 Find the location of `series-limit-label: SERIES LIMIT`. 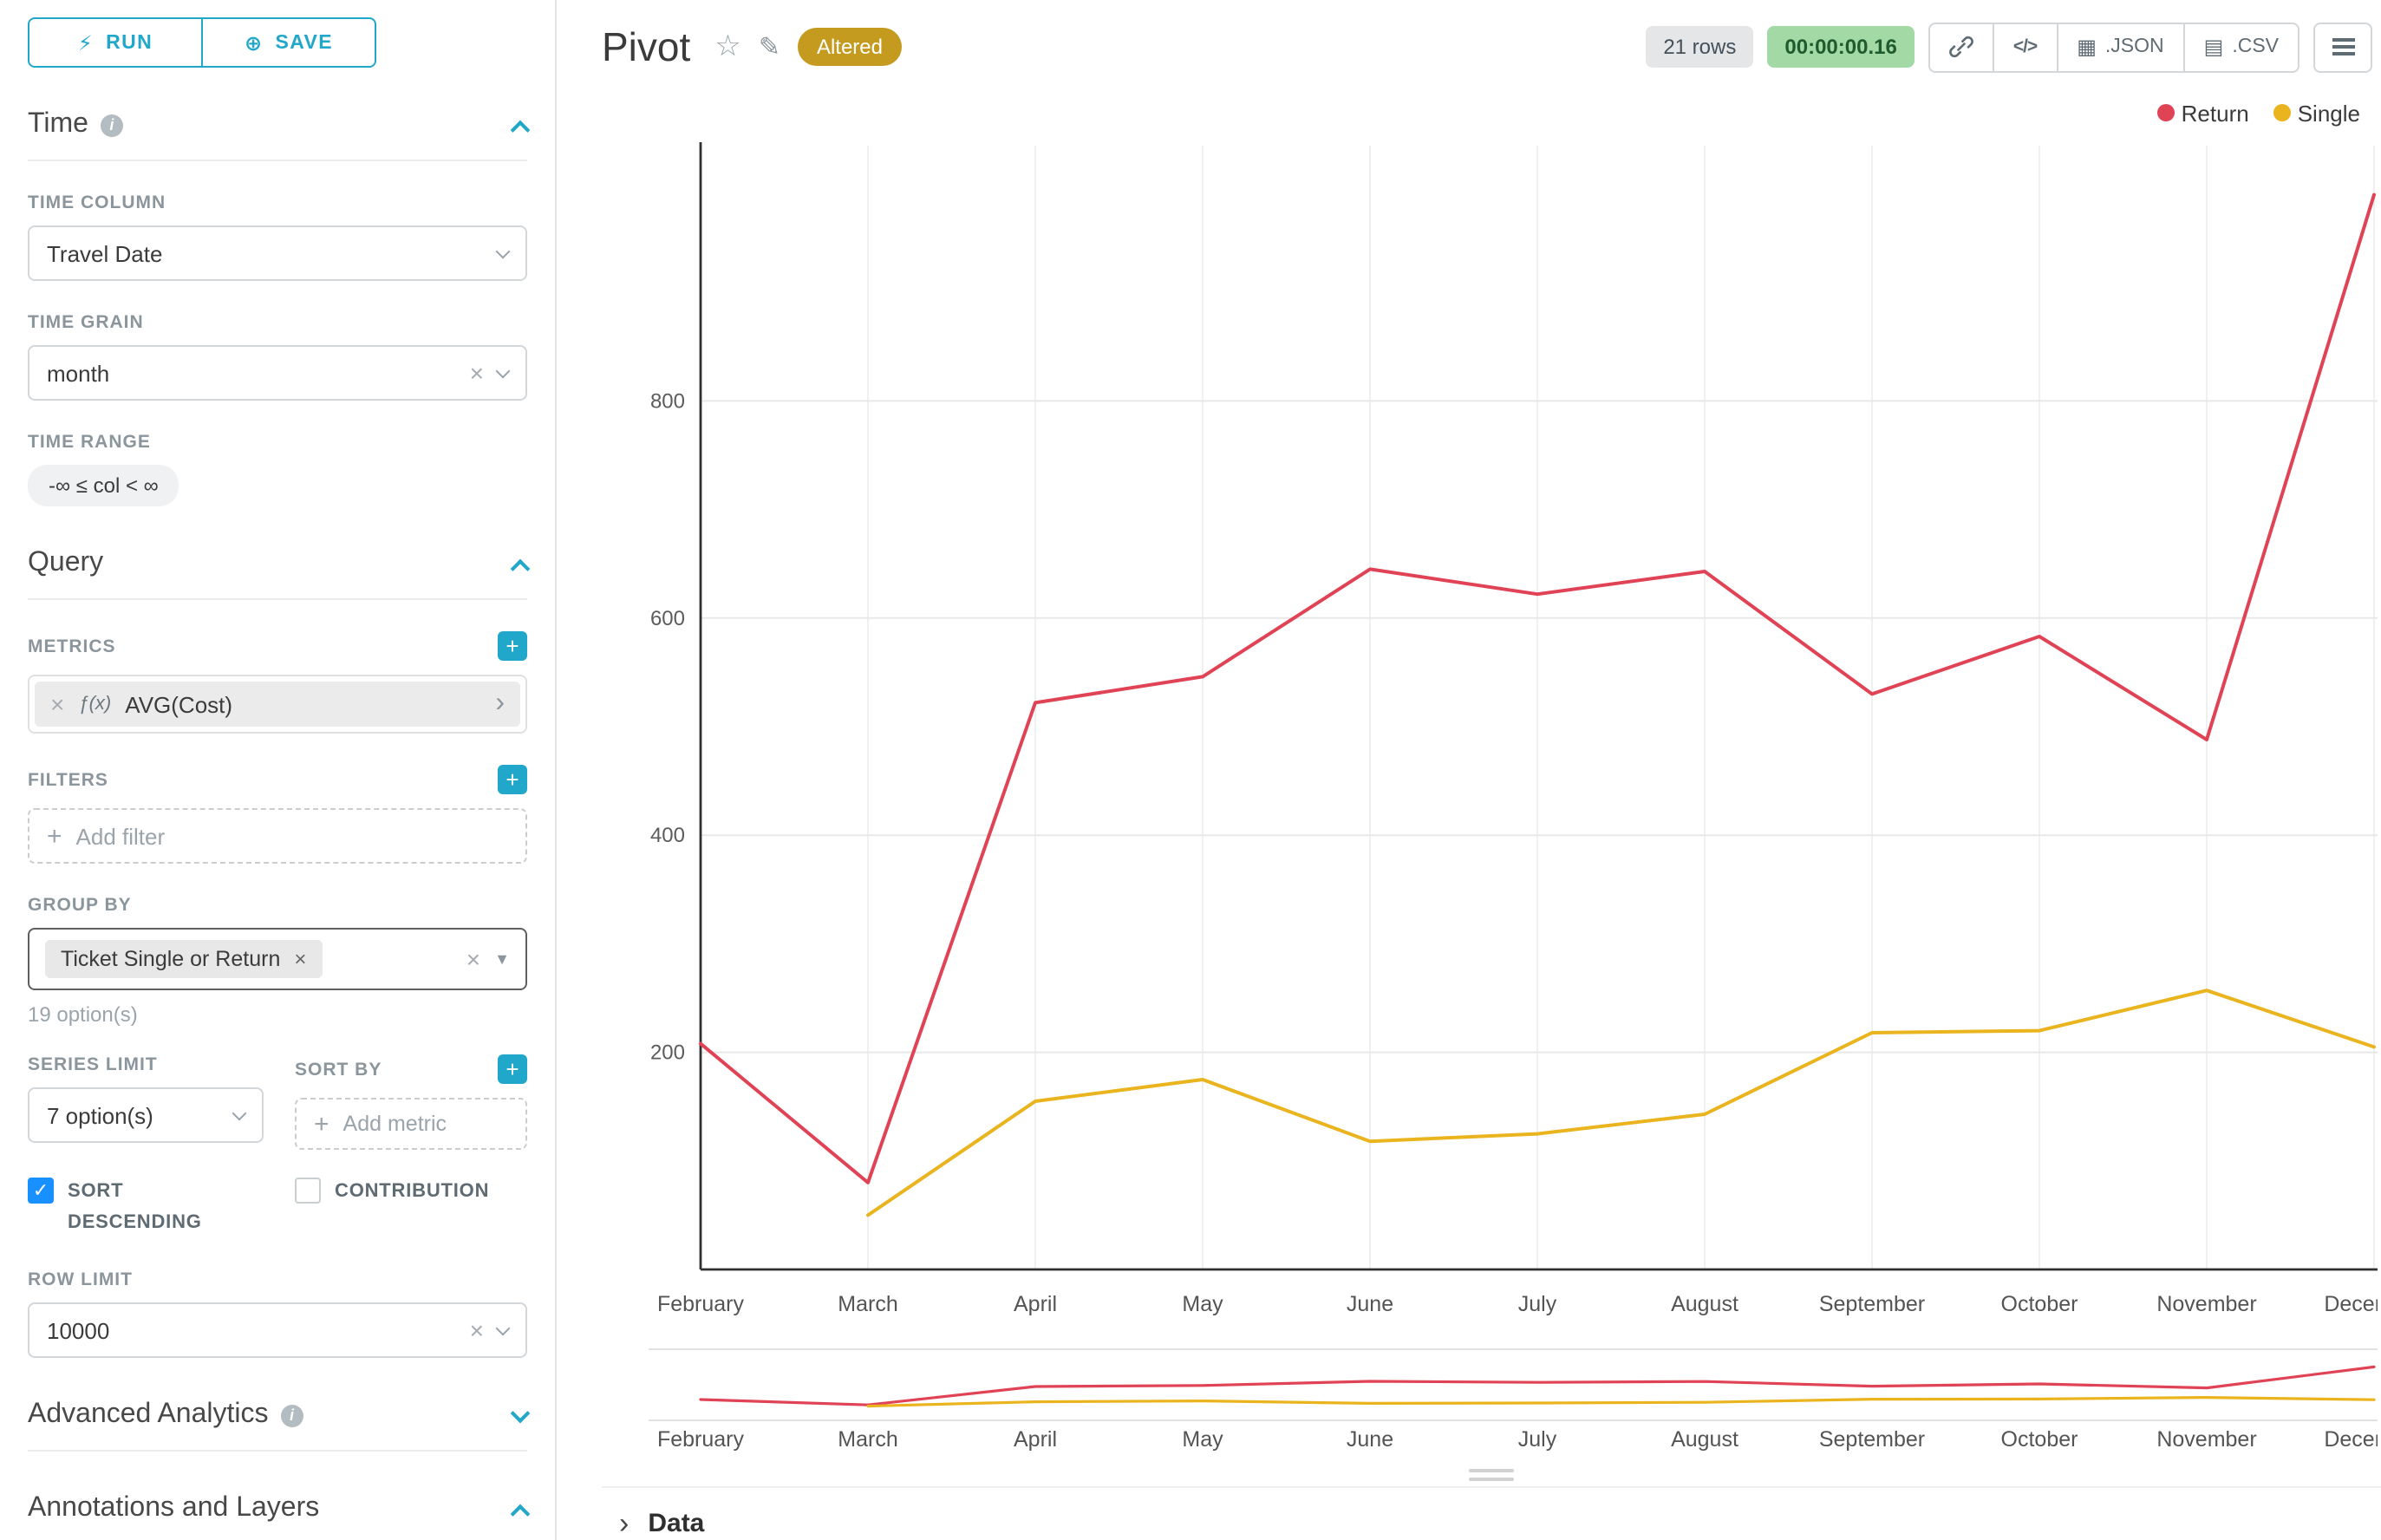

series-limit-label: SERIES LIMIT is located at coordinates (93, 1064).